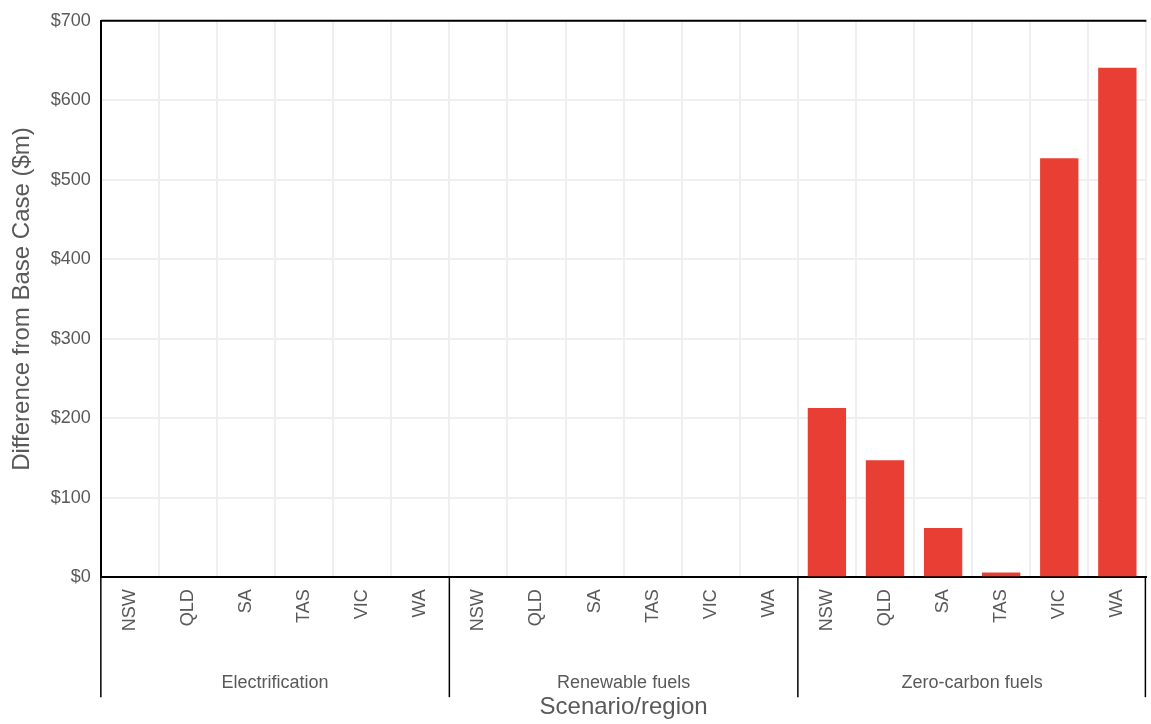  I want to click on text: Renewable fuels, so click(624, 682).